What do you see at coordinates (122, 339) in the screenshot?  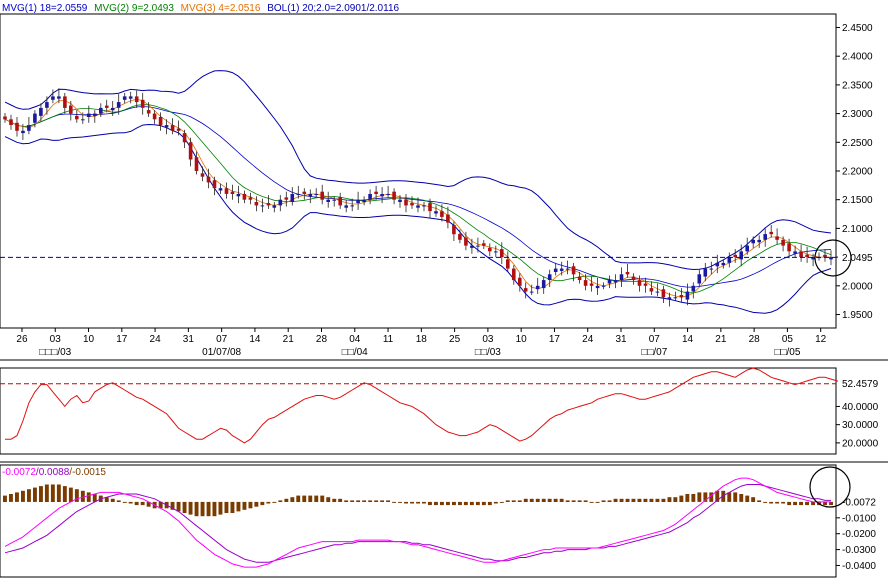 I see `date-day-label: 17` at bounding box center [122, 339].